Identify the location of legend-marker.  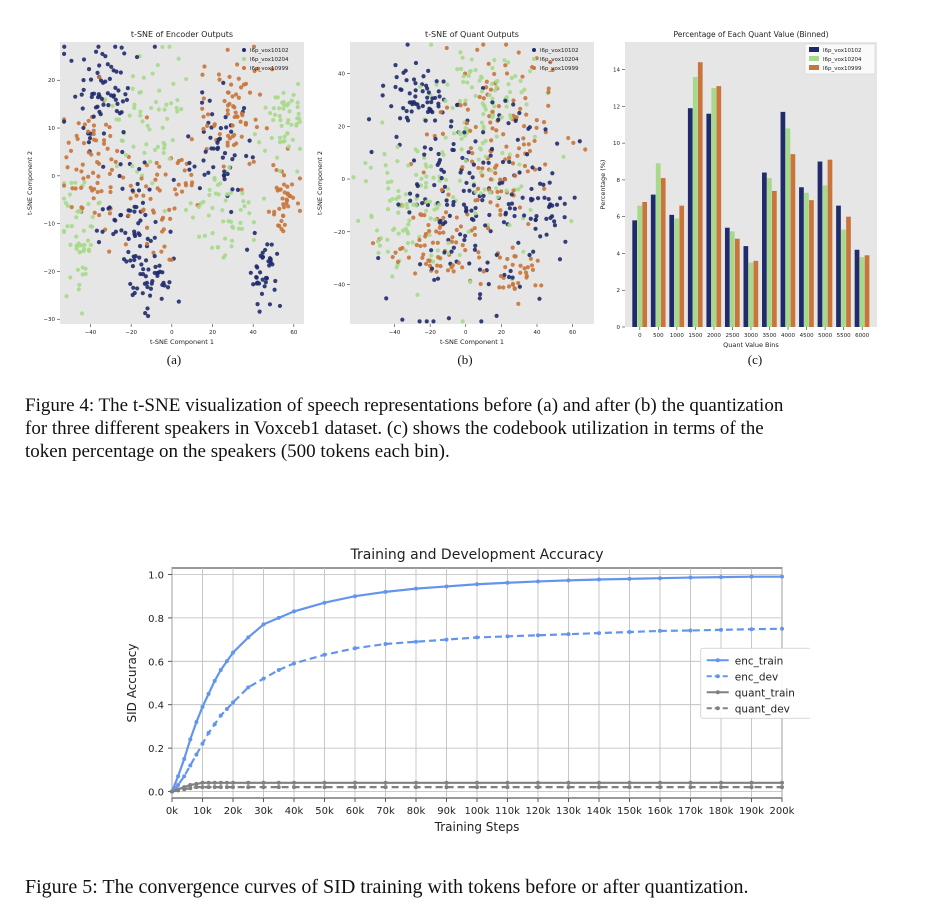
(534, 59).